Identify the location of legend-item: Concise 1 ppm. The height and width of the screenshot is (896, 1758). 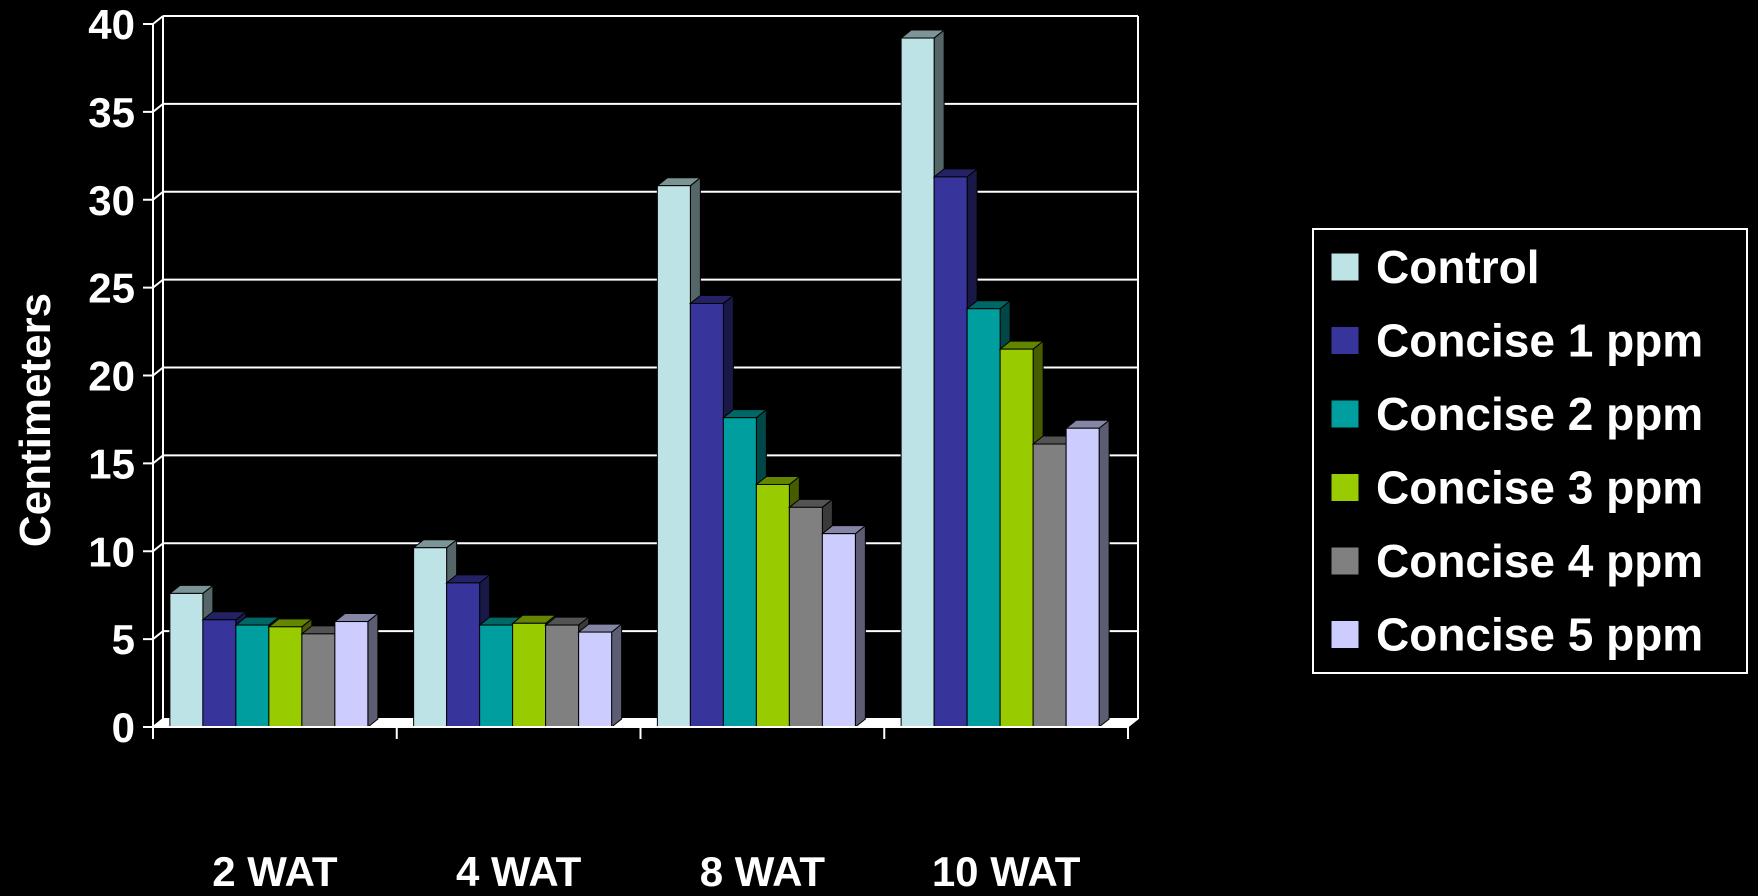
(1516, 341).